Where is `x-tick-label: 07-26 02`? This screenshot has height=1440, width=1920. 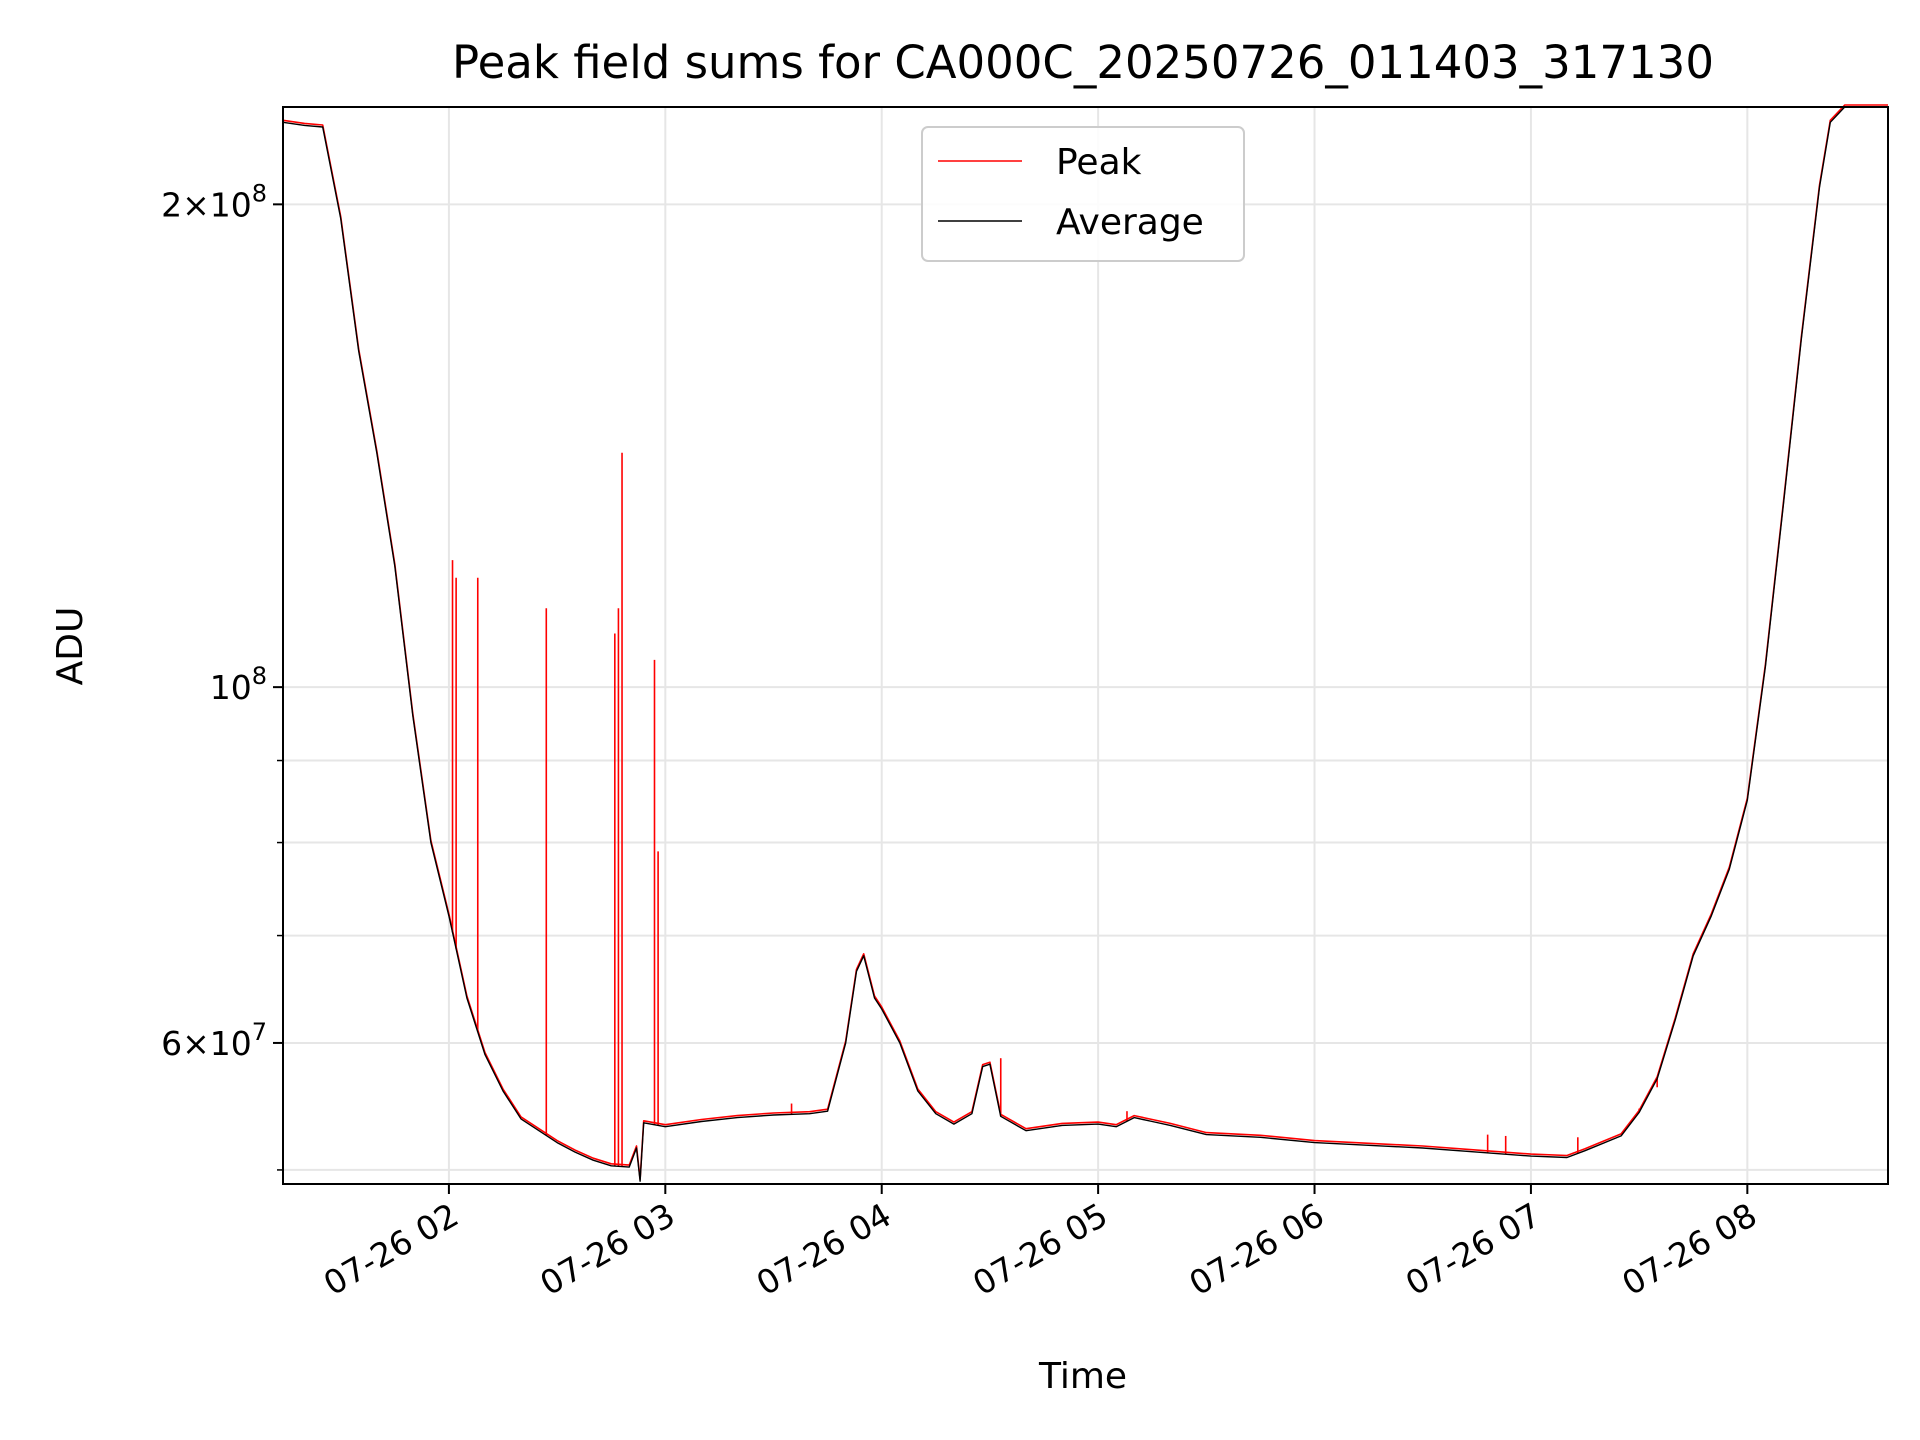 x-tick-label: 07-26 02 is located at coordinates (391, 1249).